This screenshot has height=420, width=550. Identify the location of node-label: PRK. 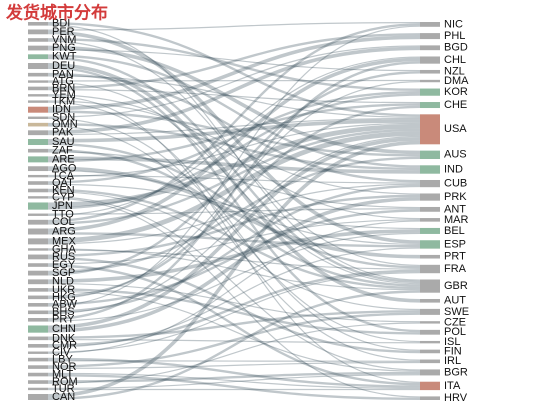
(455, 197).